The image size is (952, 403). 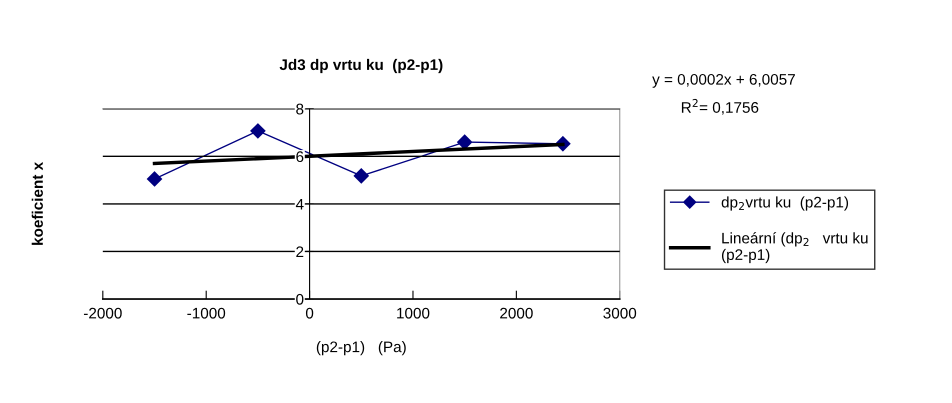 What do you see at coordinates (795, 248) in the screenshot?
I see `text: Lineární (dp$_{2}$ vrtu ku (p2-p1)` at bounding box center [795, 248].